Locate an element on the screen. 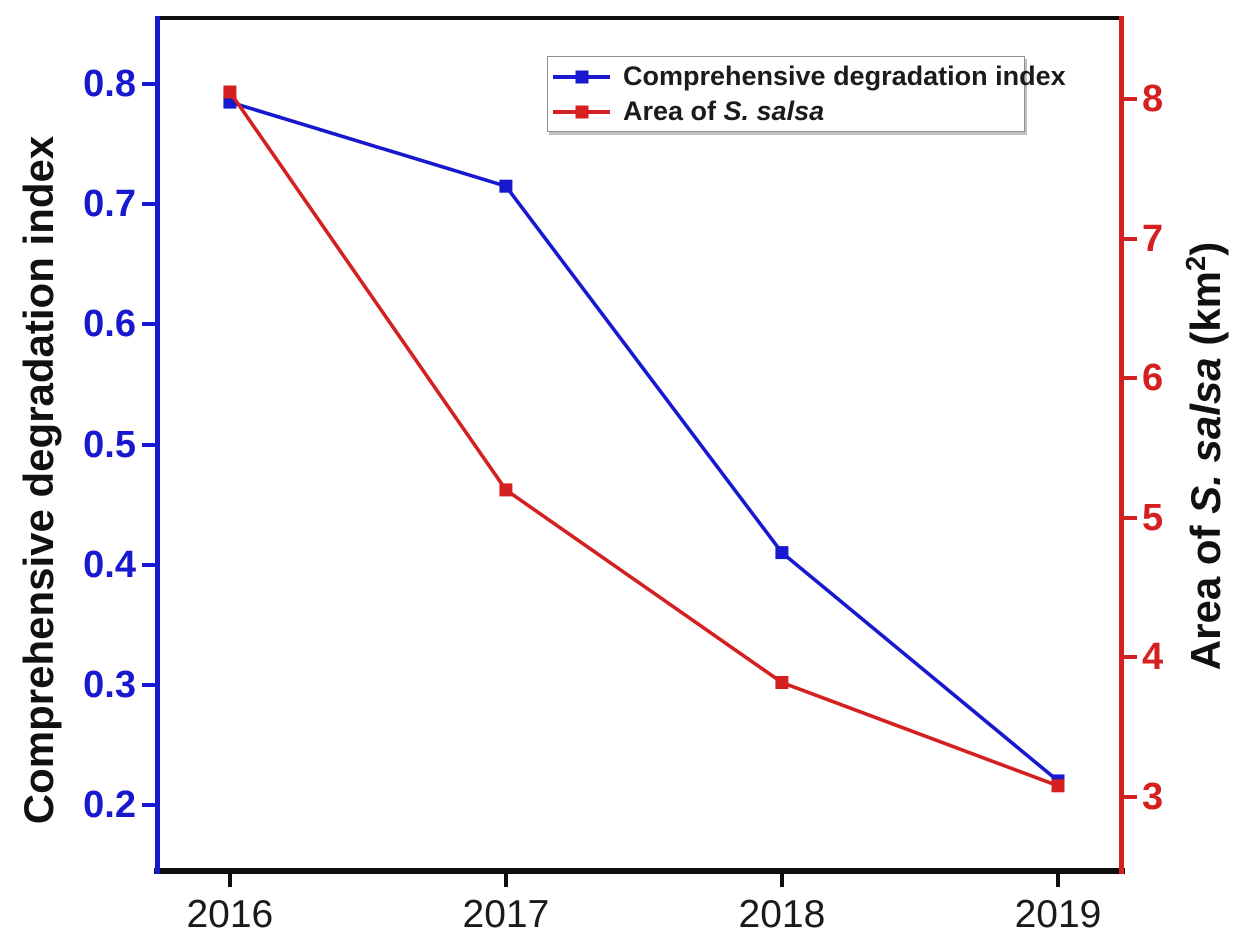 The image size is (1250, 944). right-axis-tick-label: 7 is located at coordinates (1153, 238).